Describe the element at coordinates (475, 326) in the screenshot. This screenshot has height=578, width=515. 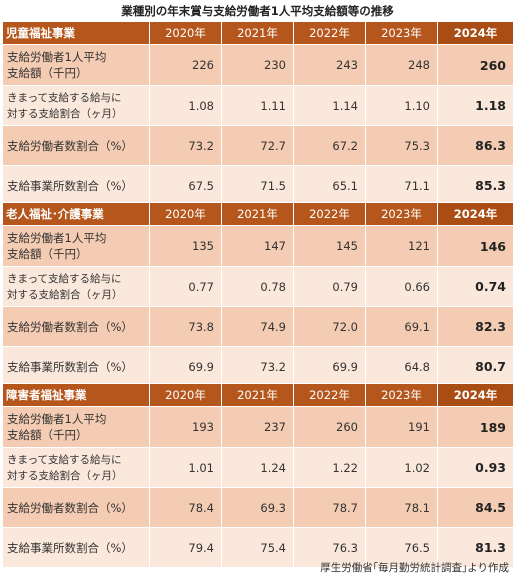
I see `cell-value-latest: 82.3` at that location.